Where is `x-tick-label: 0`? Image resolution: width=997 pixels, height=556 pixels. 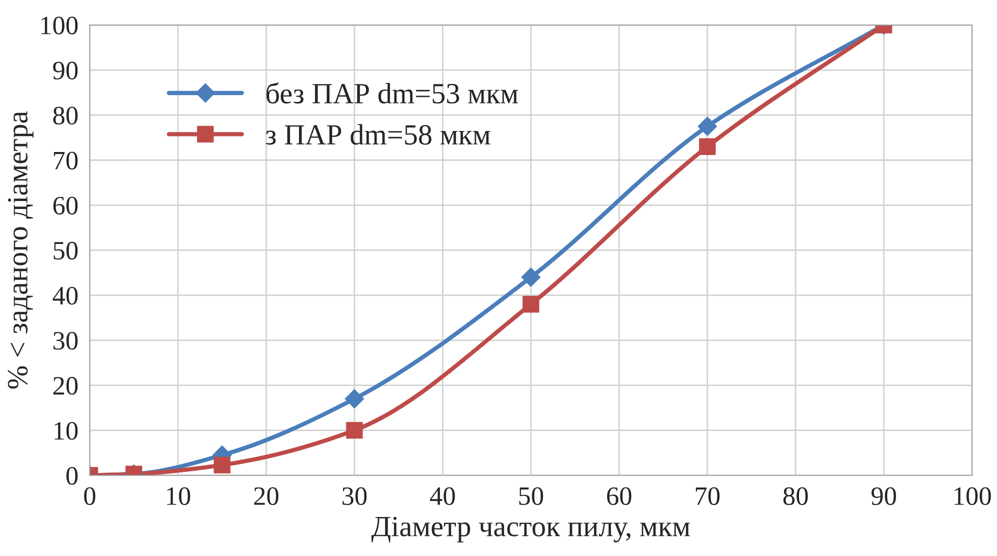 x-tick-label: 0 is located at coordinates (90, 496).